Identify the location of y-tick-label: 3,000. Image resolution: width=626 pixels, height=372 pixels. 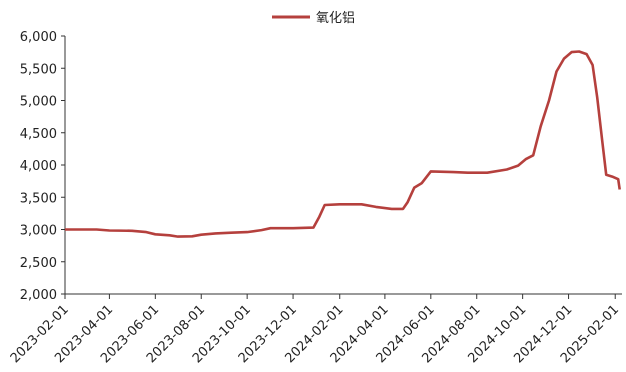
(38, 231).